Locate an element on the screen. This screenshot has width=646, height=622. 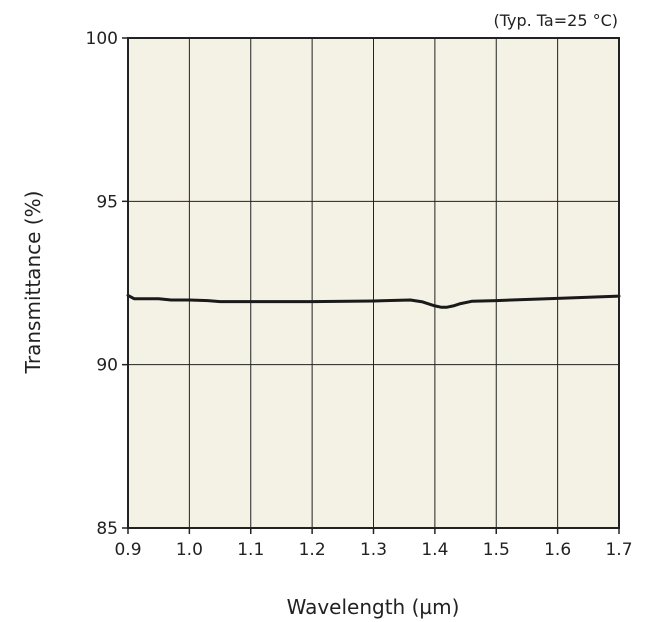
x-axis-ticks: 0.9 1.0 1.1 1.2 1.3 1.4 1.5 1.6 1.7 is located at coordinates (373, 544).